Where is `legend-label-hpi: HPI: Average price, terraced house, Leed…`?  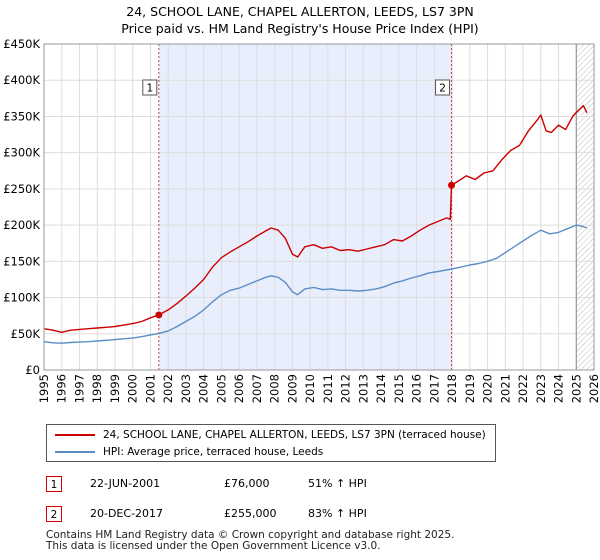 legend-label-hpi: HPI: Average price, terraced house, Leed… is located at coordinates (213, 452).